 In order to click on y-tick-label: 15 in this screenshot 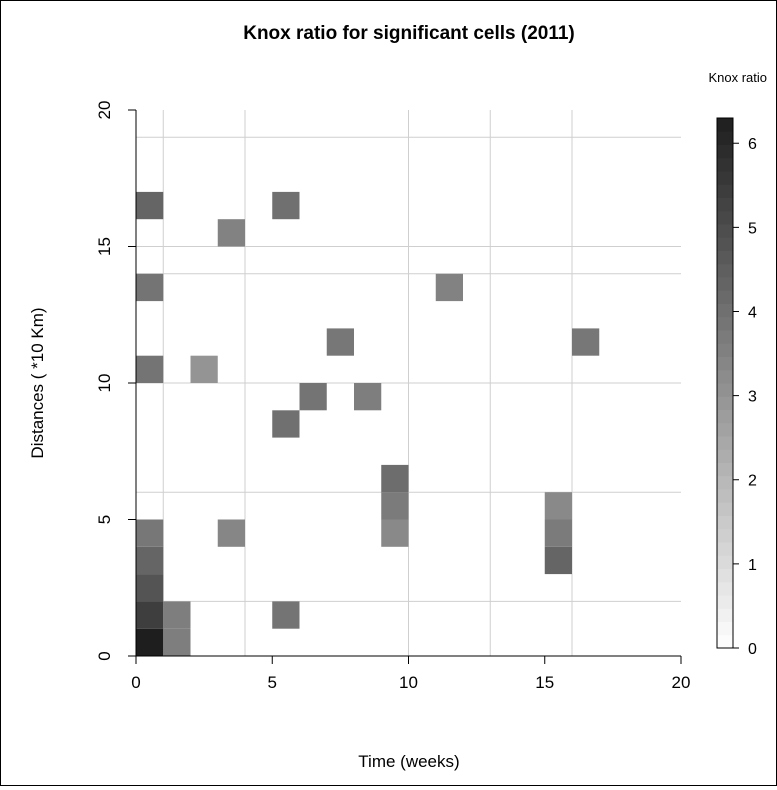, I will do `click(104, 246)`.